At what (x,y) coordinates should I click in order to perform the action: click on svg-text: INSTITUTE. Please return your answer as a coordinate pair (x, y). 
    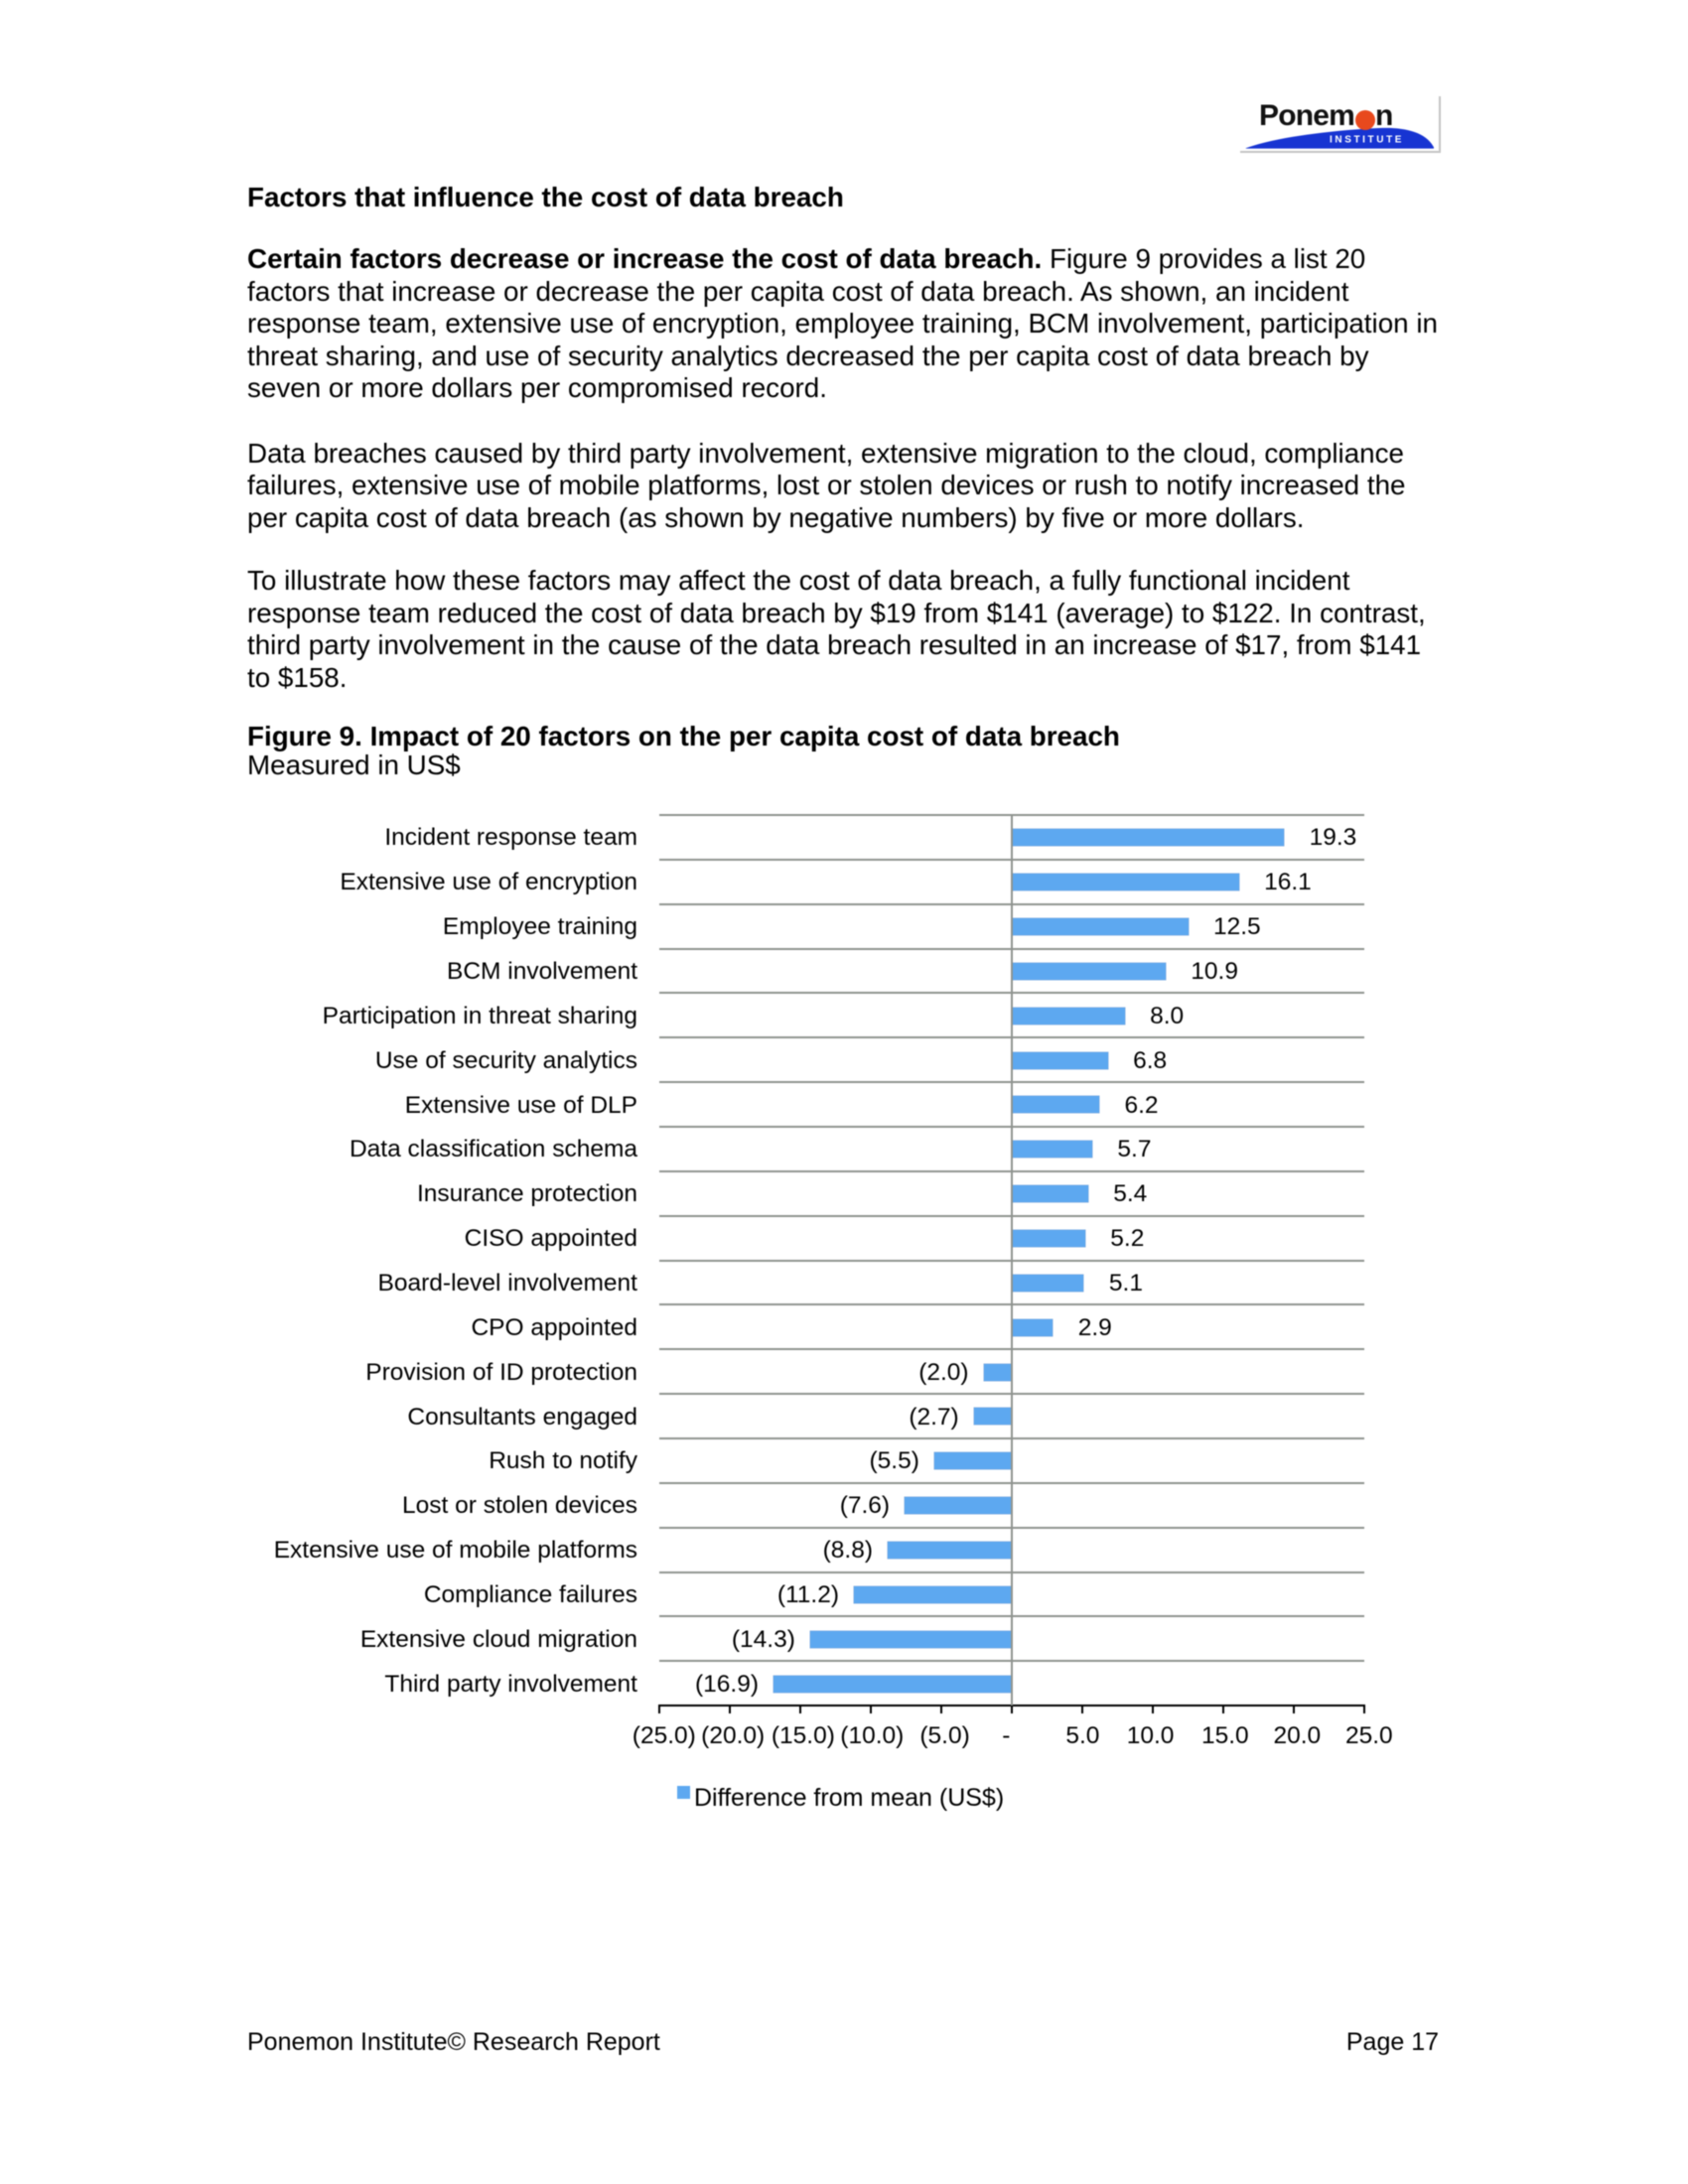
    Looking at the image, I should click on (1367, 140).